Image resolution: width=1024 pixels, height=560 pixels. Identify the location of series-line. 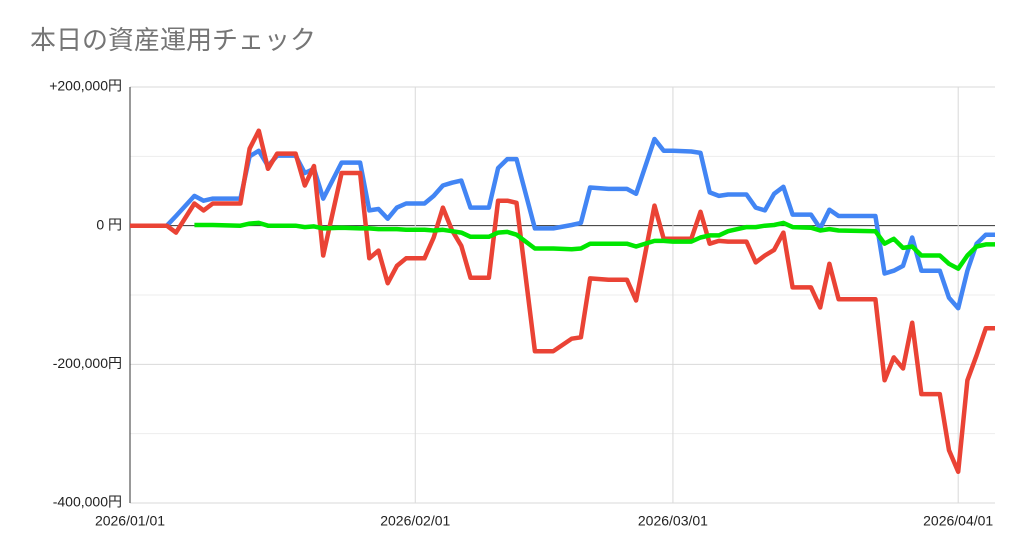
(594, 245).